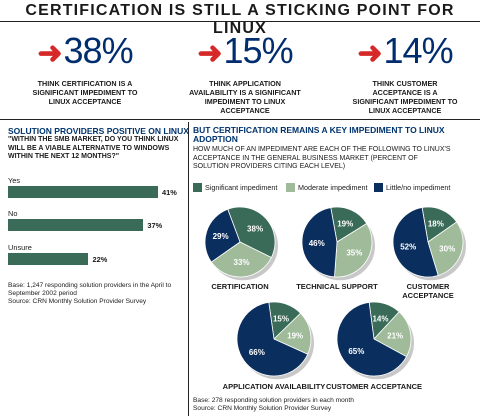  Describe the element at coordinates (255, 228) in the screenshot. I see `pie-slice-label: 38%` at that location.